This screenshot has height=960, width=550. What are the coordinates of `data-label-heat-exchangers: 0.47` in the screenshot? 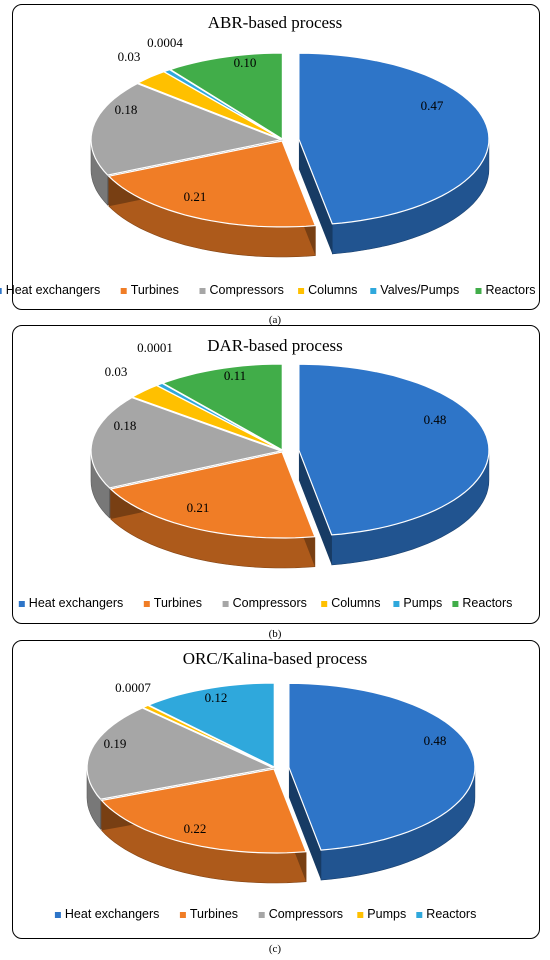 It's located at (432, 105).